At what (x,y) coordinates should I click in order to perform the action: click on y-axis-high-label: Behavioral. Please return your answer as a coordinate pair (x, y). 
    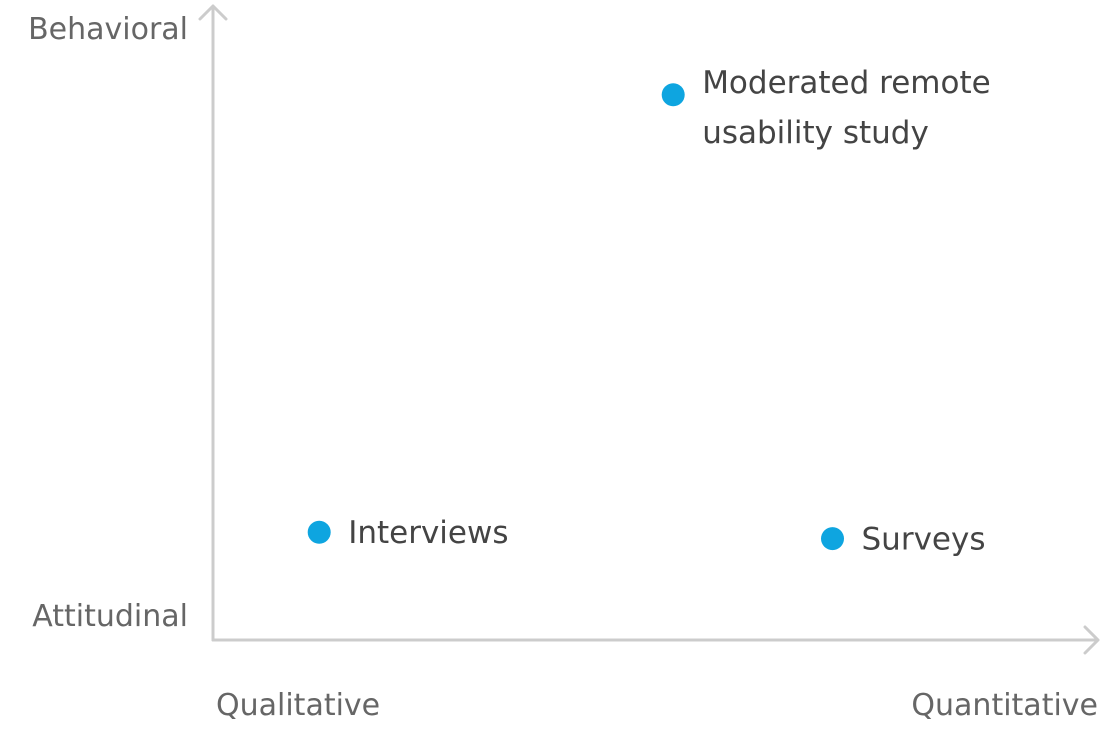
    Looking at the image, I should click on (108, 29).